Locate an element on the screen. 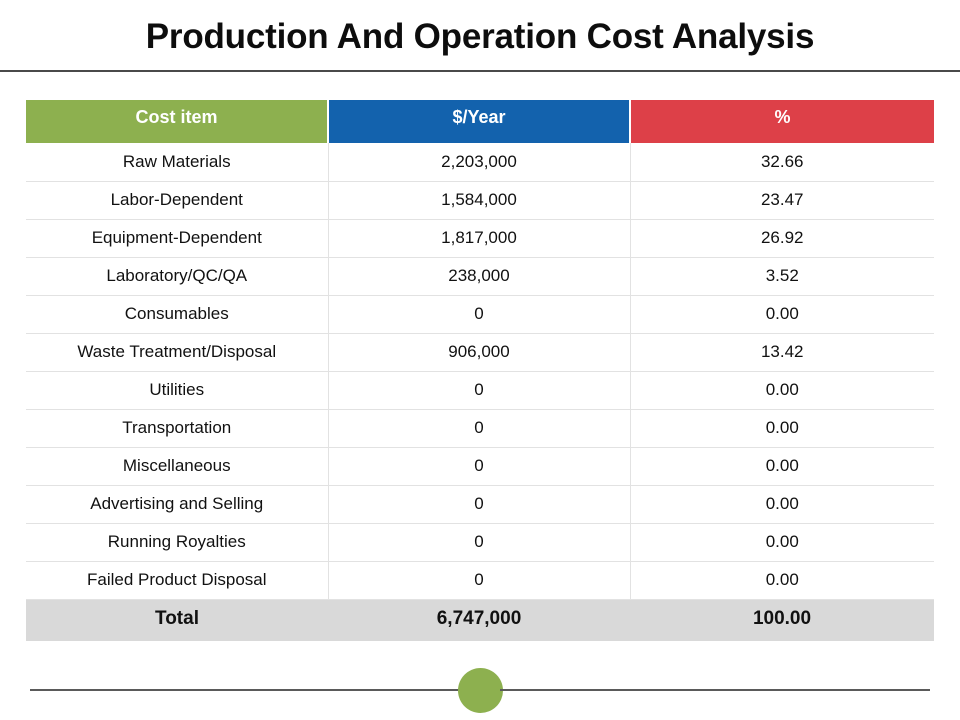 Image resolution: width=960 pixels, height=720 pixels. header-per-year: $/Year is located at coordinates (479, 121).